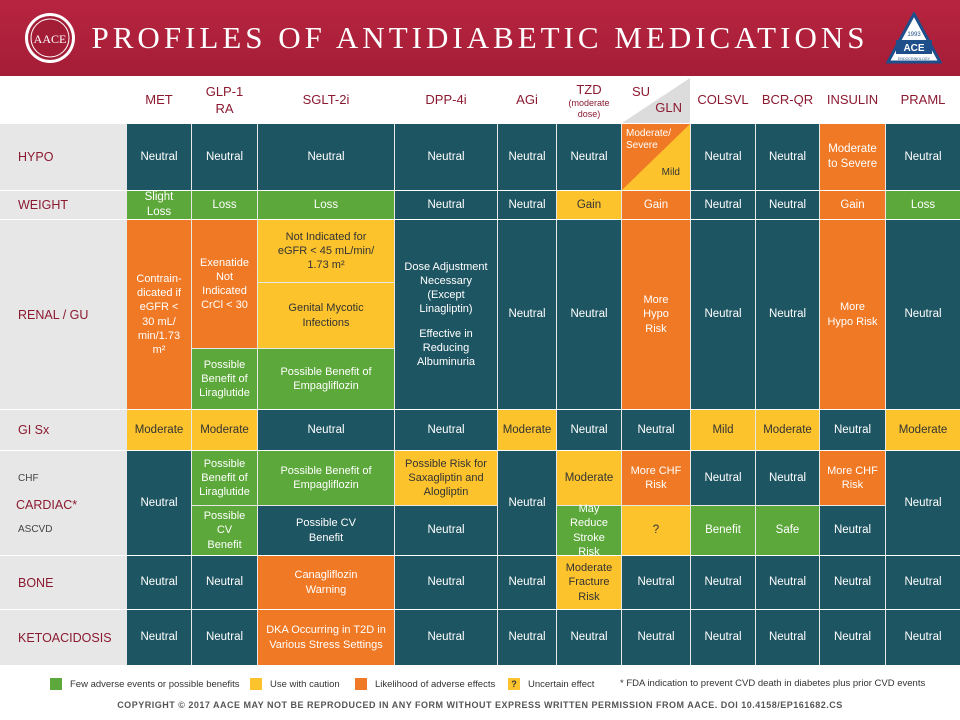 This screenshot has height=720, width=960. What do you see at coordinates (527, 430) in the screenshot?
I see `cell-gi-agi: Moderate` at bounding box center [527, 430].